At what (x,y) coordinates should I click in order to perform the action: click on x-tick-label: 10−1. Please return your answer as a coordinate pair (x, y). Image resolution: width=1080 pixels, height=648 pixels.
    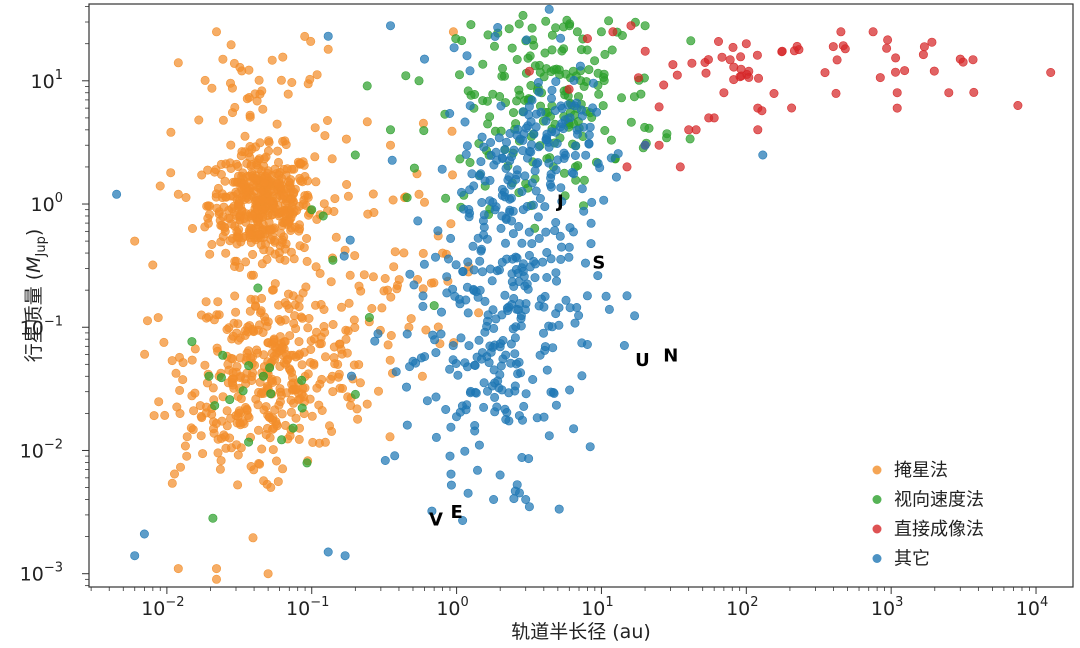
    Looking at the image, I should click on (307, 607).